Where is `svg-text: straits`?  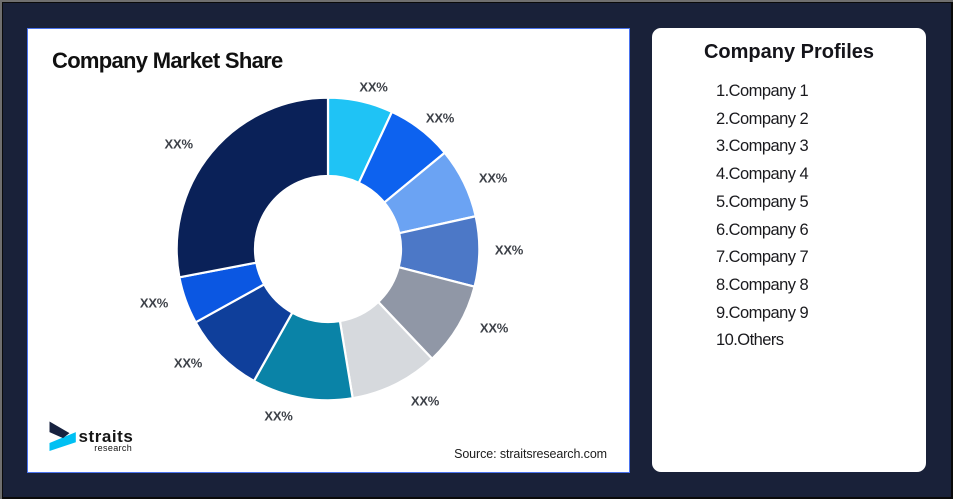 svg-text: straits is located at coordinates (106, 436).